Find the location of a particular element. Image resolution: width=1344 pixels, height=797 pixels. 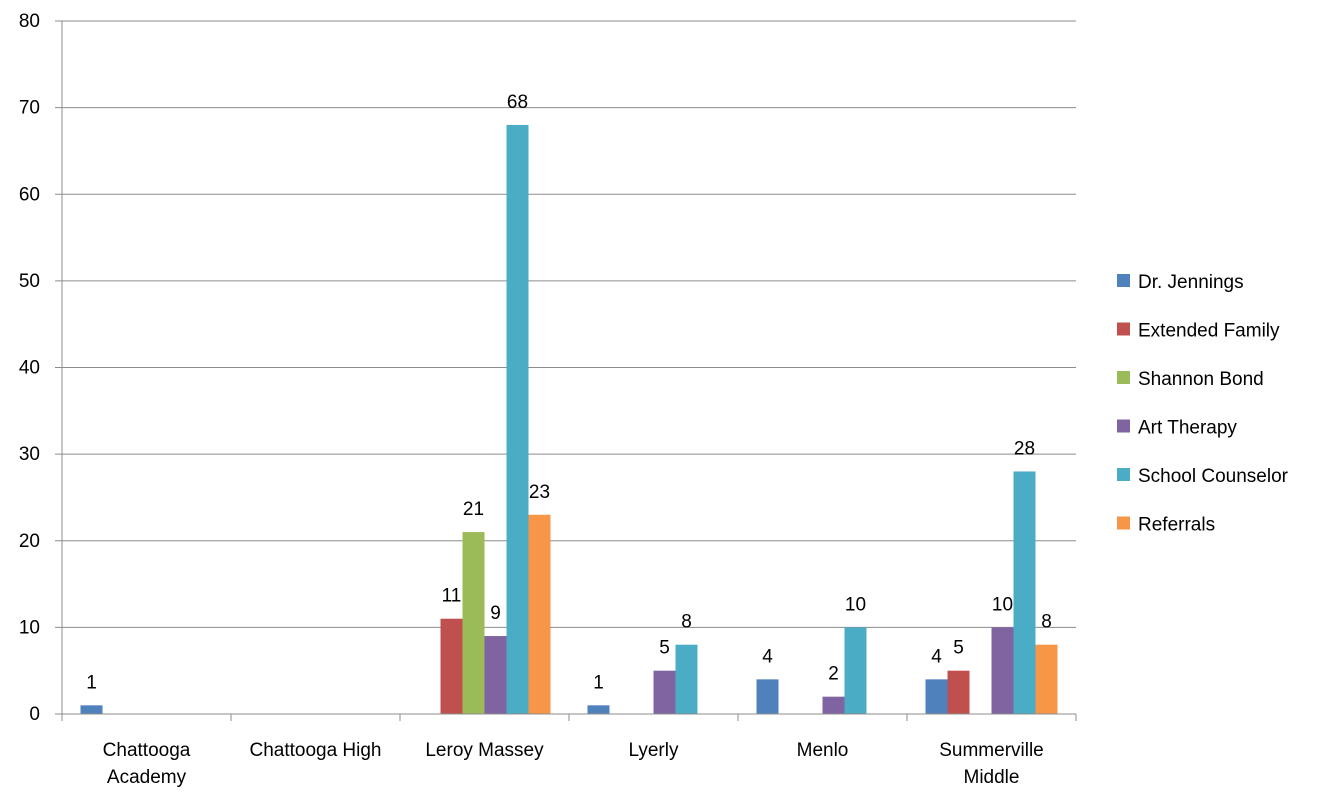

legend-label: Art Therapy is located at coordinates (1187, 428).